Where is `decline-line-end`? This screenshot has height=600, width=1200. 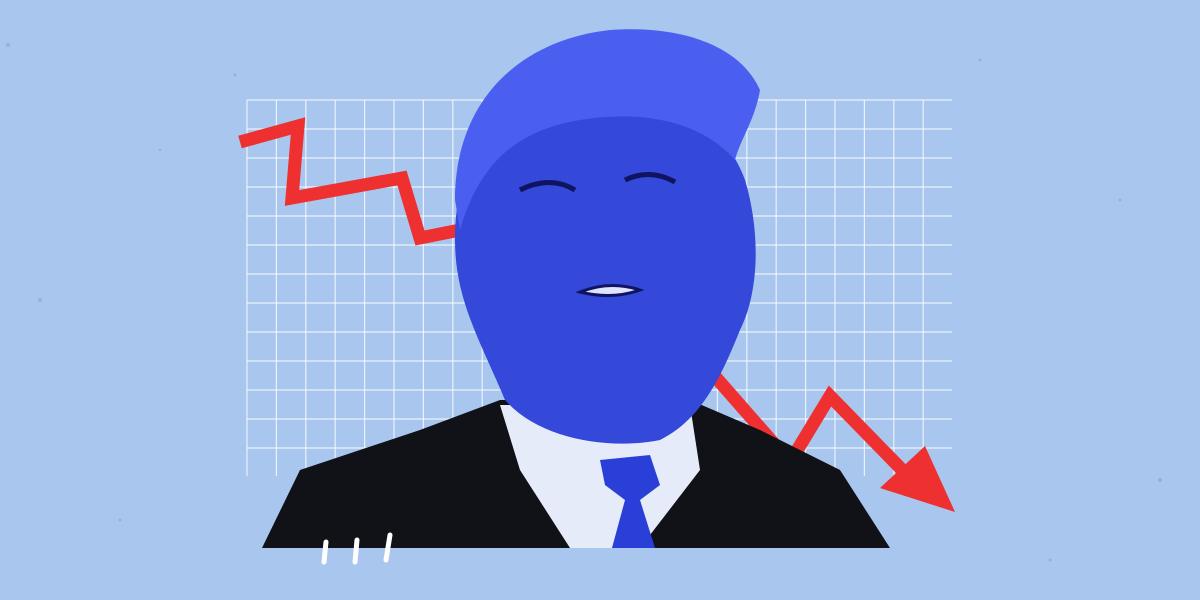 decline-line-end is located at coordinates (807, 421).